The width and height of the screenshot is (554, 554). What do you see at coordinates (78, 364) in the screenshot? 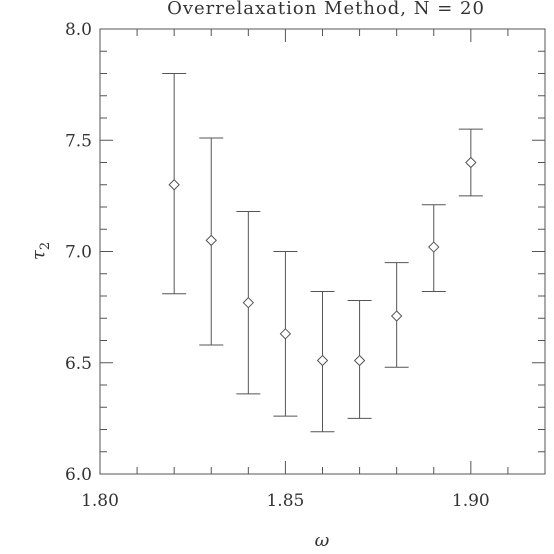
I see `y-tick-label: 6.5` at bounding box center [78, 364].